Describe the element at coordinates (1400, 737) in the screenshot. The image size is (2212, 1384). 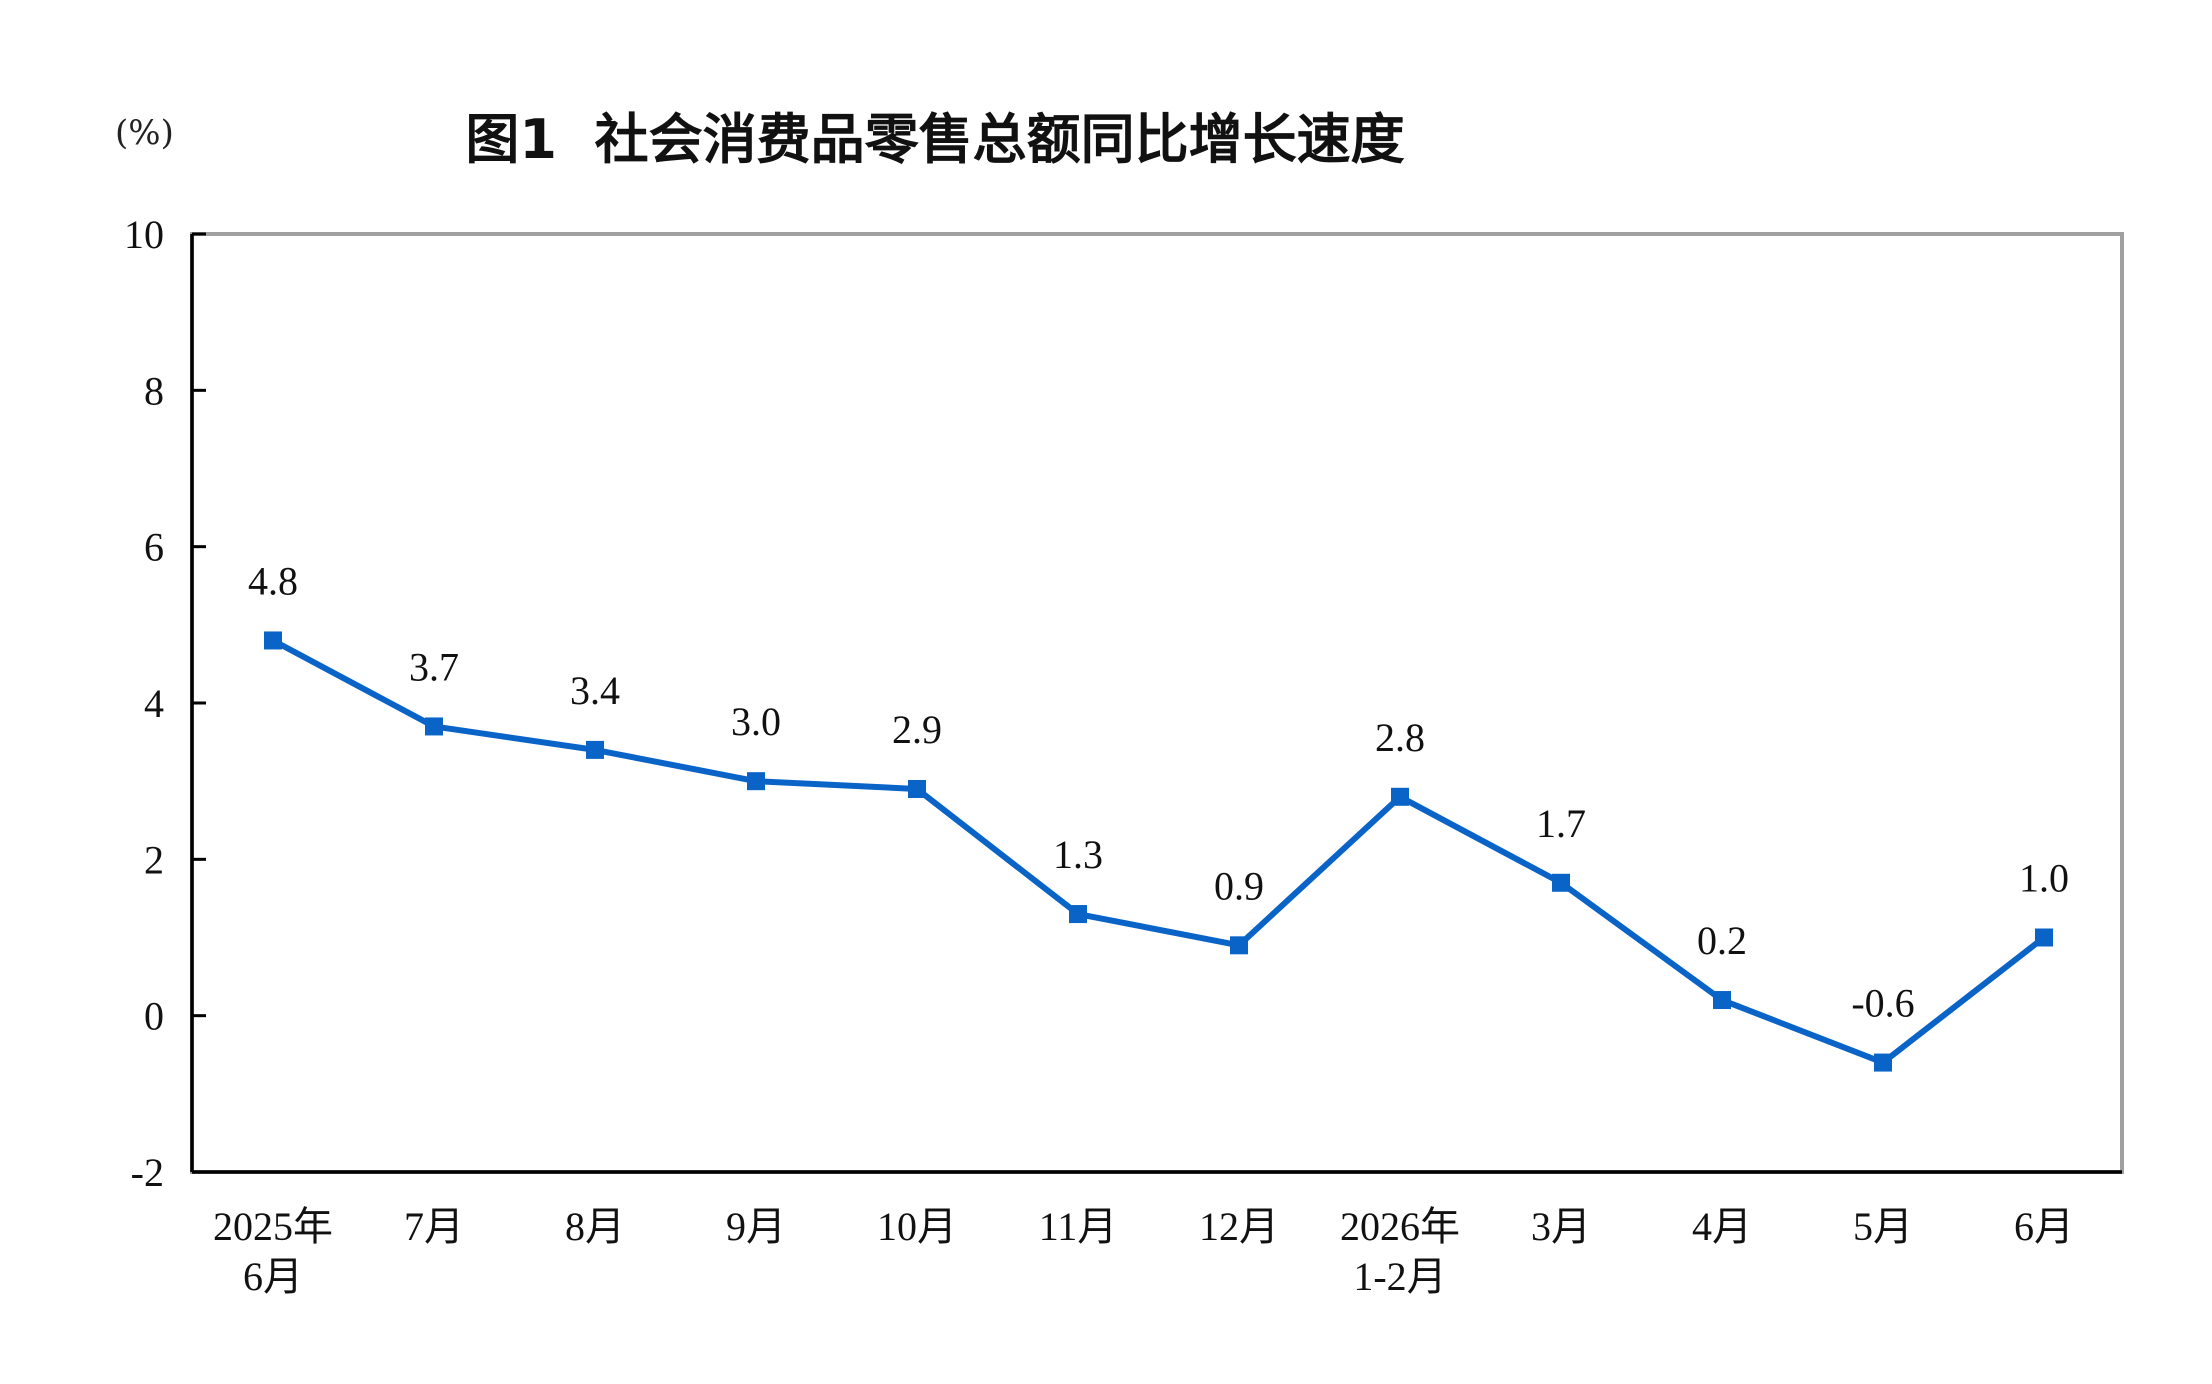
I see `data-label: 2.8` at that location.